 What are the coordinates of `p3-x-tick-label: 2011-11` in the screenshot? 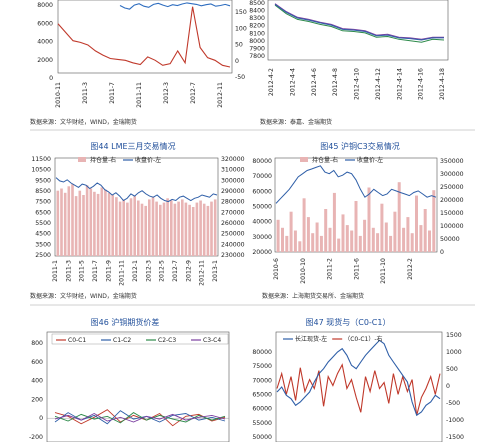 It's located at (122, 273).